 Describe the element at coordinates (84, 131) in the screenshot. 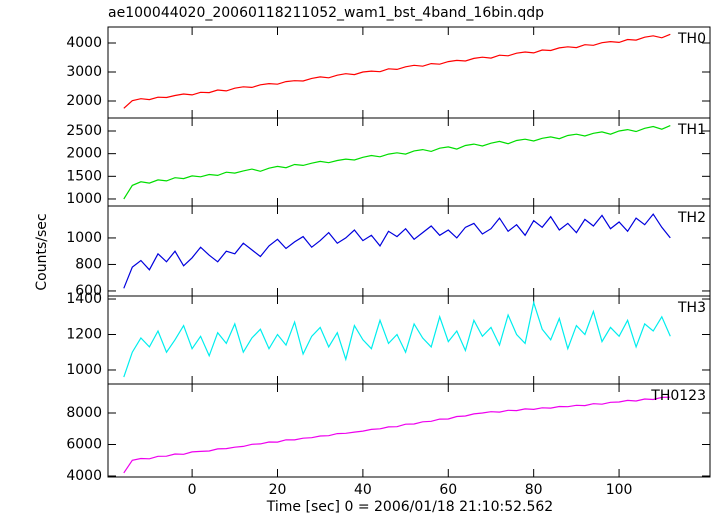

I see `y-tick-label: 2500` at that location.